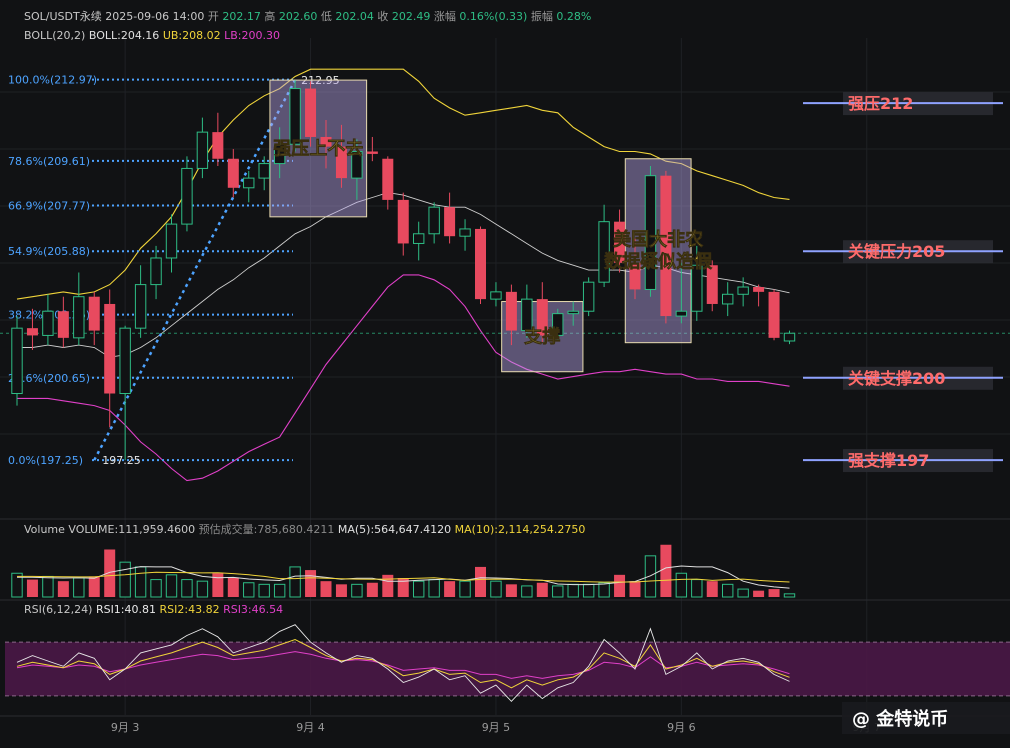 Image resolution: width=1010 pixels, height=748 pixels. Describe the element at coordinates (411, 16) in the screenshot. I see `header-field: 202.49` at that location.